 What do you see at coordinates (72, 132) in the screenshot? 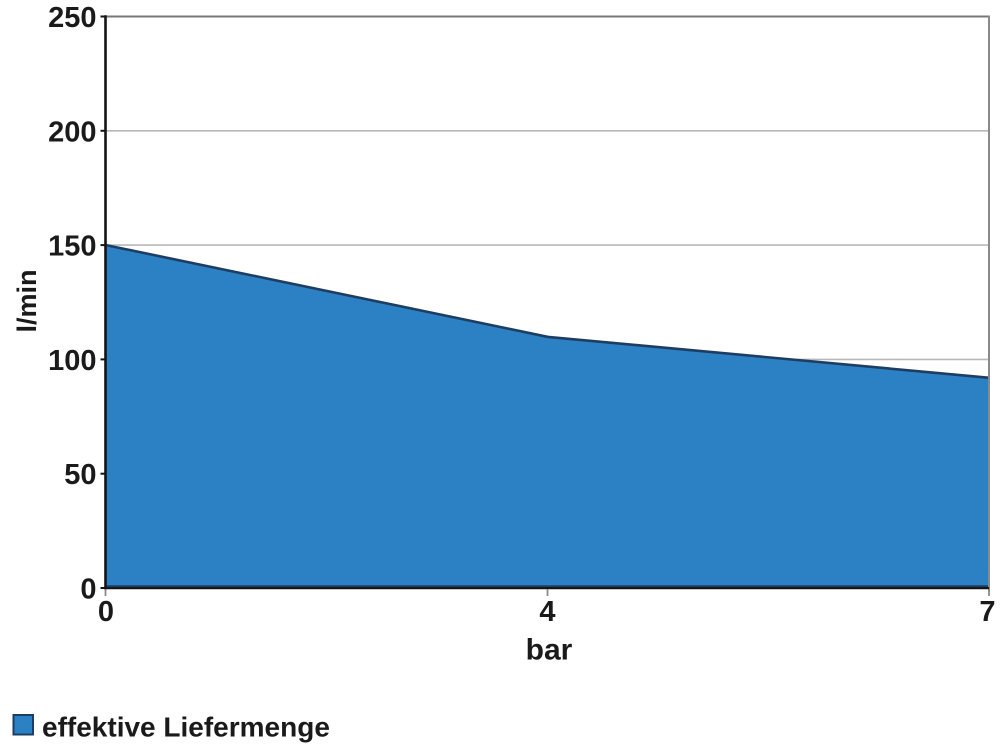
I see `svg-text: 200` at bounding box center [72, 132].